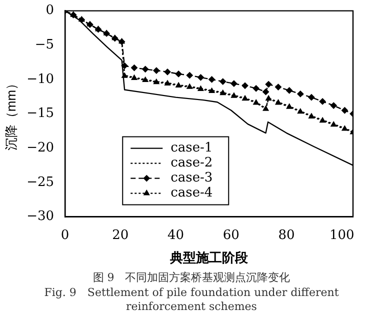  What do you see at coordinates (191, 300) in the screenshot?
I see `caption: Fig. 9 Settlement of pile foundation under different reinforcement schemes` at bounding box center [191, 300].